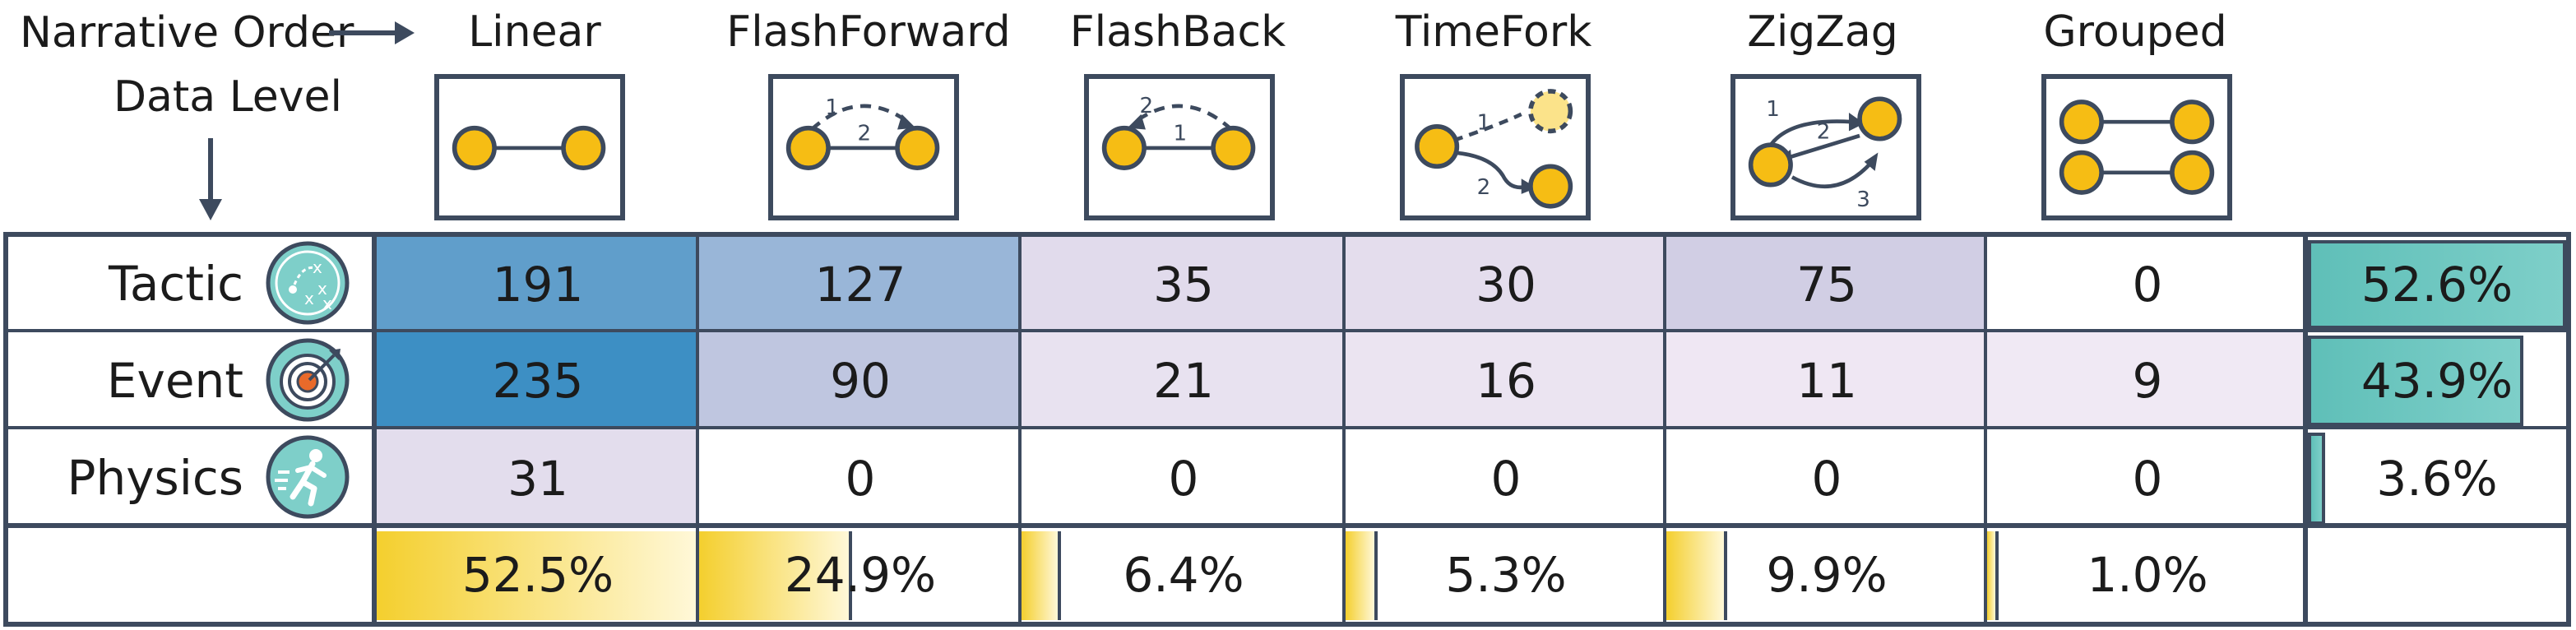  I want to click on column-share-label-timefork: 5.3%, so click(1506, 575).